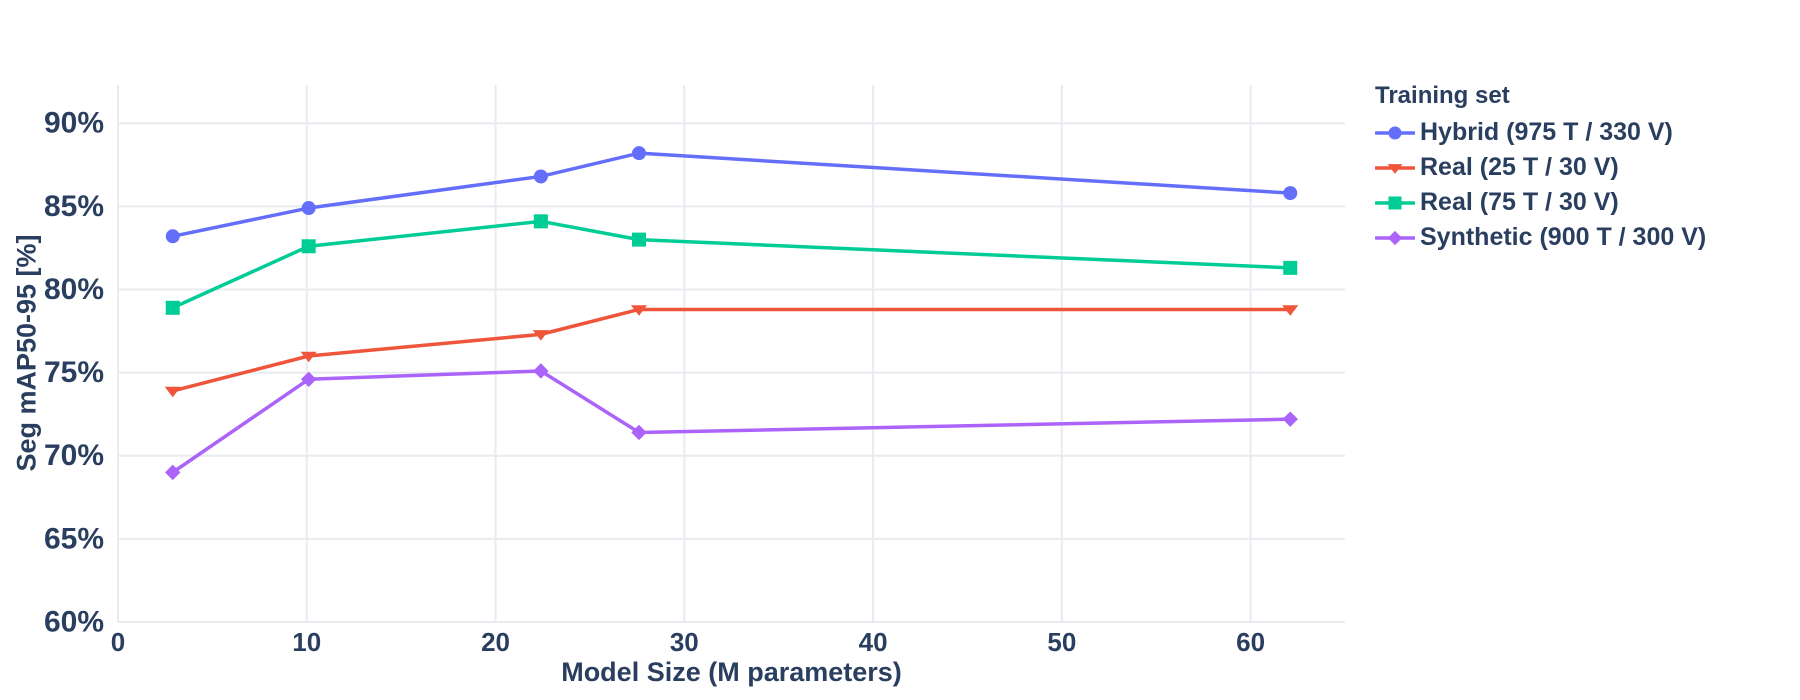  I want to click on x-tick-label: 50, so click(1061, 642).